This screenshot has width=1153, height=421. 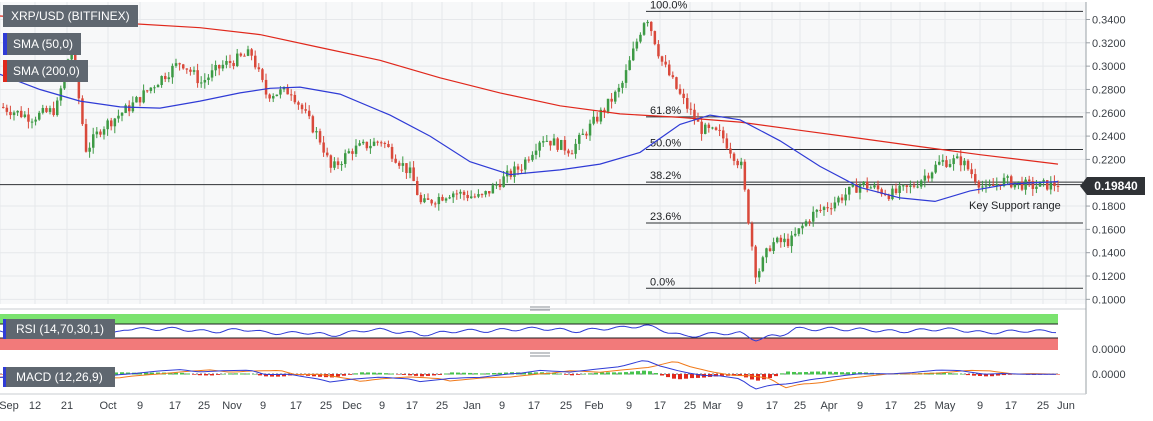 What do you see at coordinates (828, 406) in the screenshot?
I see `x-tick-label: Apr` at bounding box center [828, 406].